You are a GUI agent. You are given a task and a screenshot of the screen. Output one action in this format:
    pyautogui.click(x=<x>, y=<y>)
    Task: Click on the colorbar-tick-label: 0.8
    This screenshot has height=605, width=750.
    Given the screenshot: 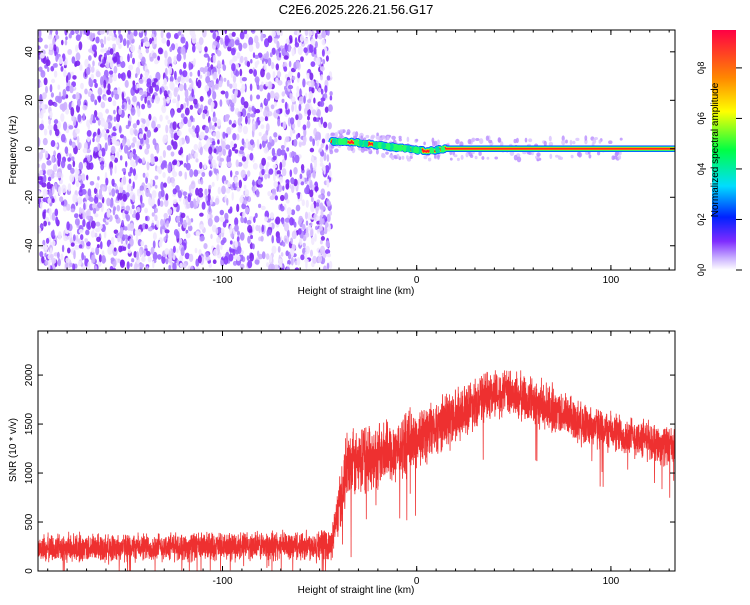 What is the action you would take?
    pyautogui.click(x=701, y=68)
    